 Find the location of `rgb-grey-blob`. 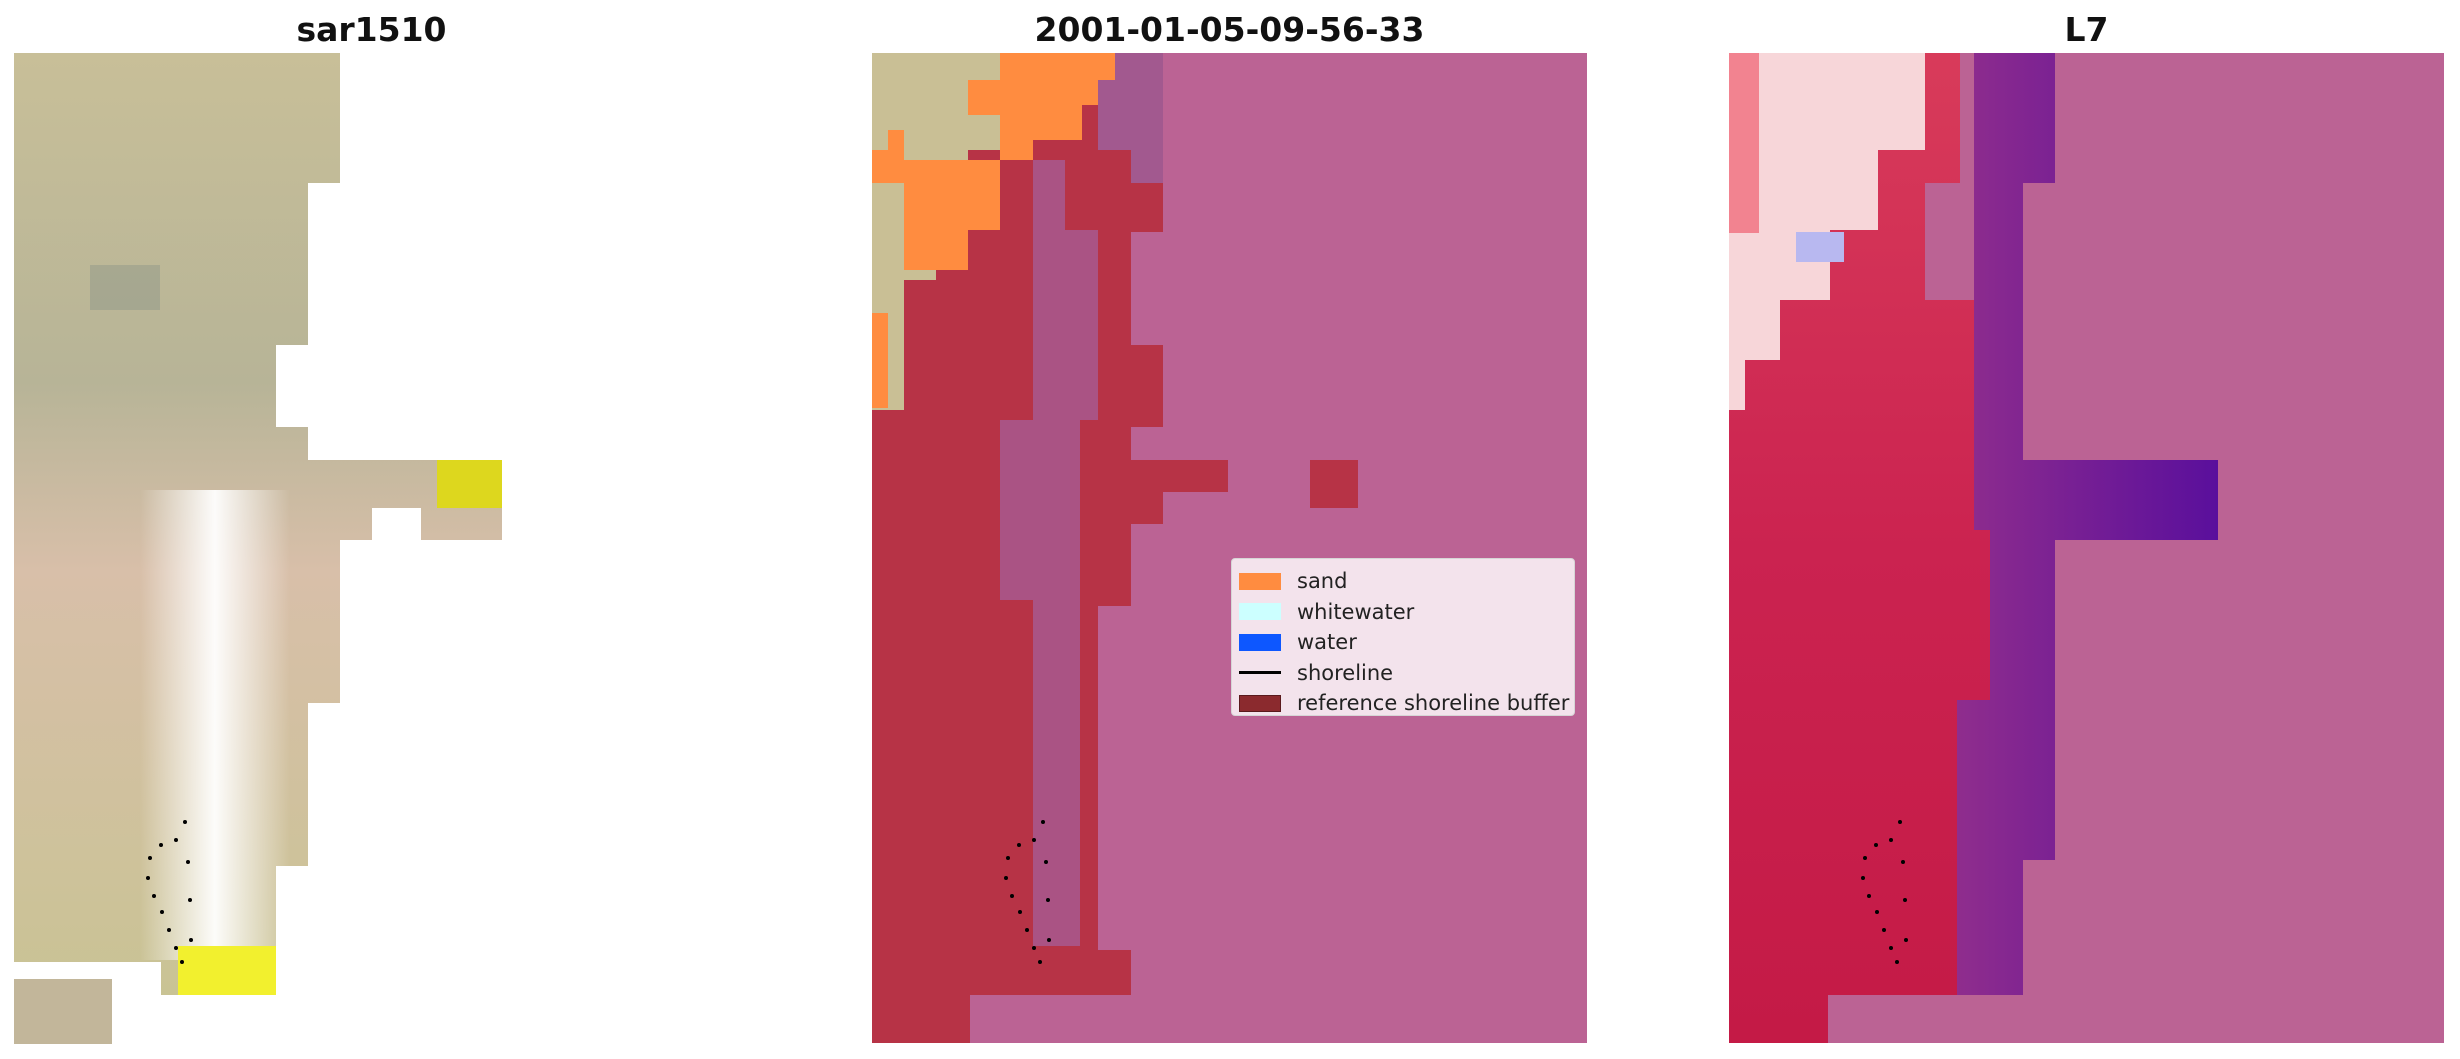

rgb-grey-blob is located at coordinates (125, 287).